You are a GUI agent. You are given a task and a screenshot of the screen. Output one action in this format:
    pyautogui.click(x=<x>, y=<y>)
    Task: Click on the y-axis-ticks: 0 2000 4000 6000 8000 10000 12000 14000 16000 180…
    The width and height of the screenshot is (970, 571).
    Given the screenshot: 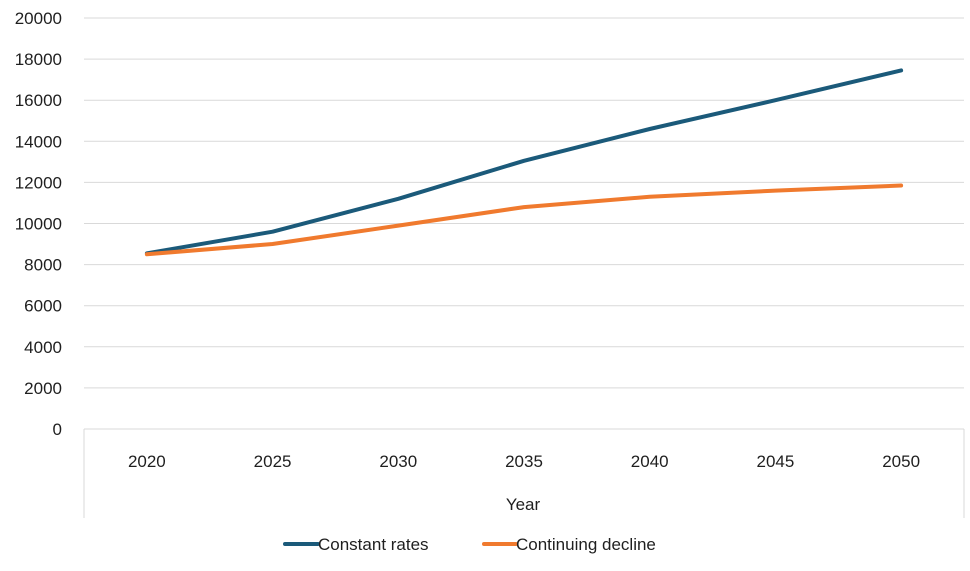 What is the action you would take?
    pyautogui.click(x=38, y=224)
    